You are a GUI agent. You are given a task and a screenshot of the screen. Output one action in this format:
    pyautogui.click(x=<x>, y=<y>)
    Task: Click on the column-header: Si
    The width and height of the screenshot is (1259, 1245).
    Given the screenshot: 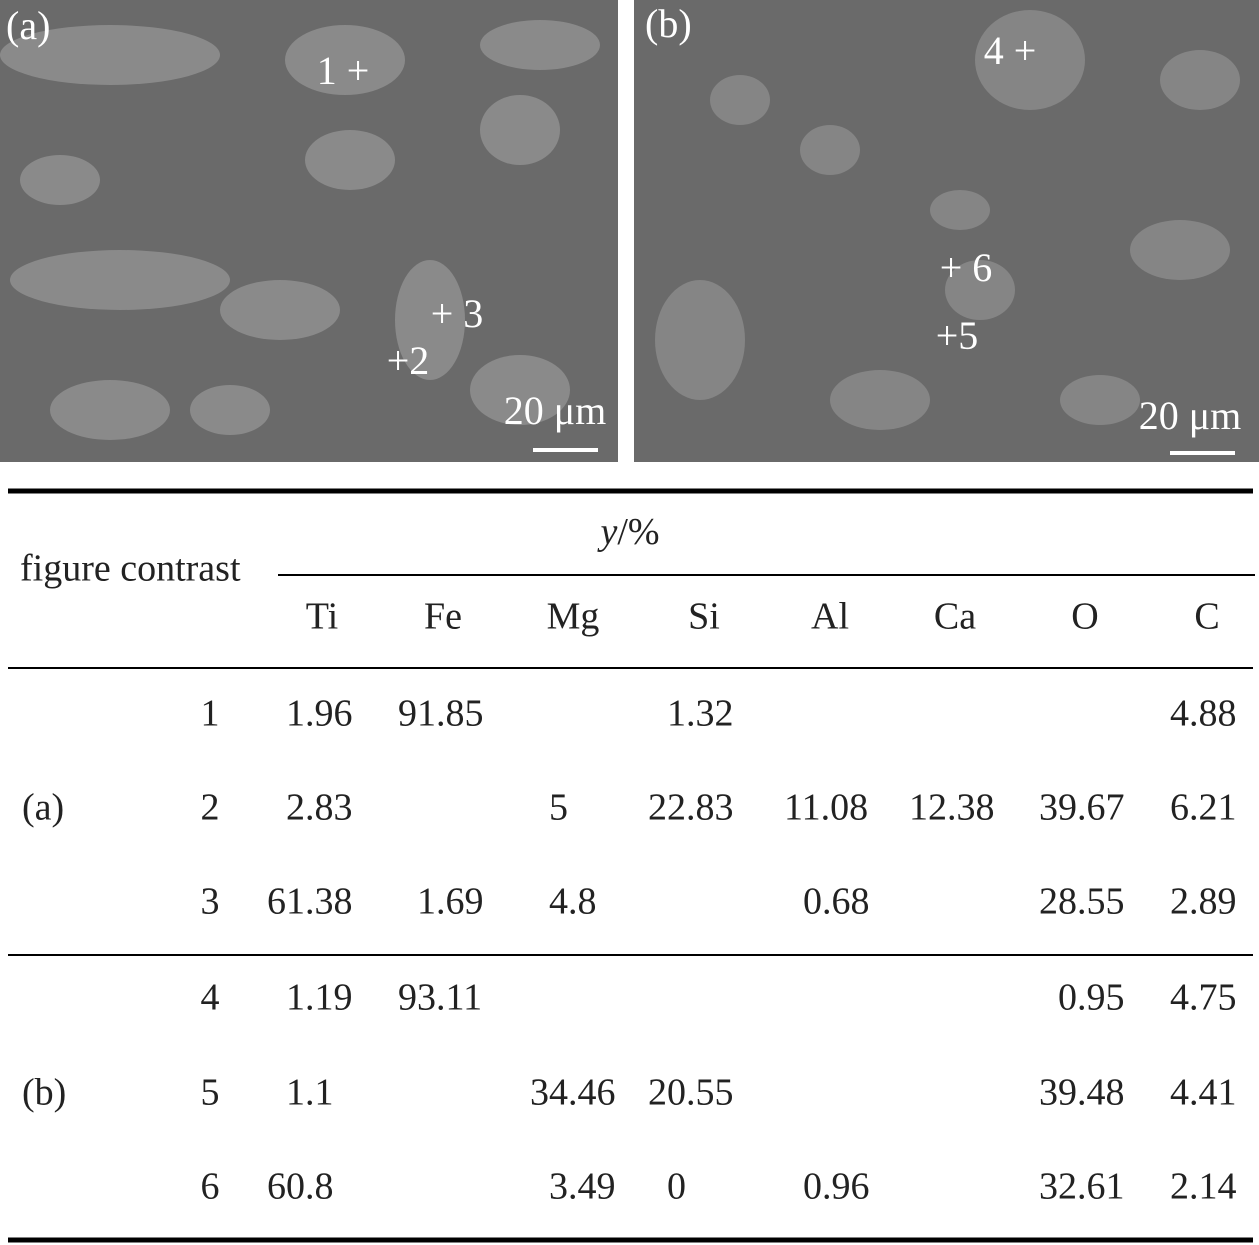 What is the action you would take?
    pyautogui.click(x=704, y=617)
    